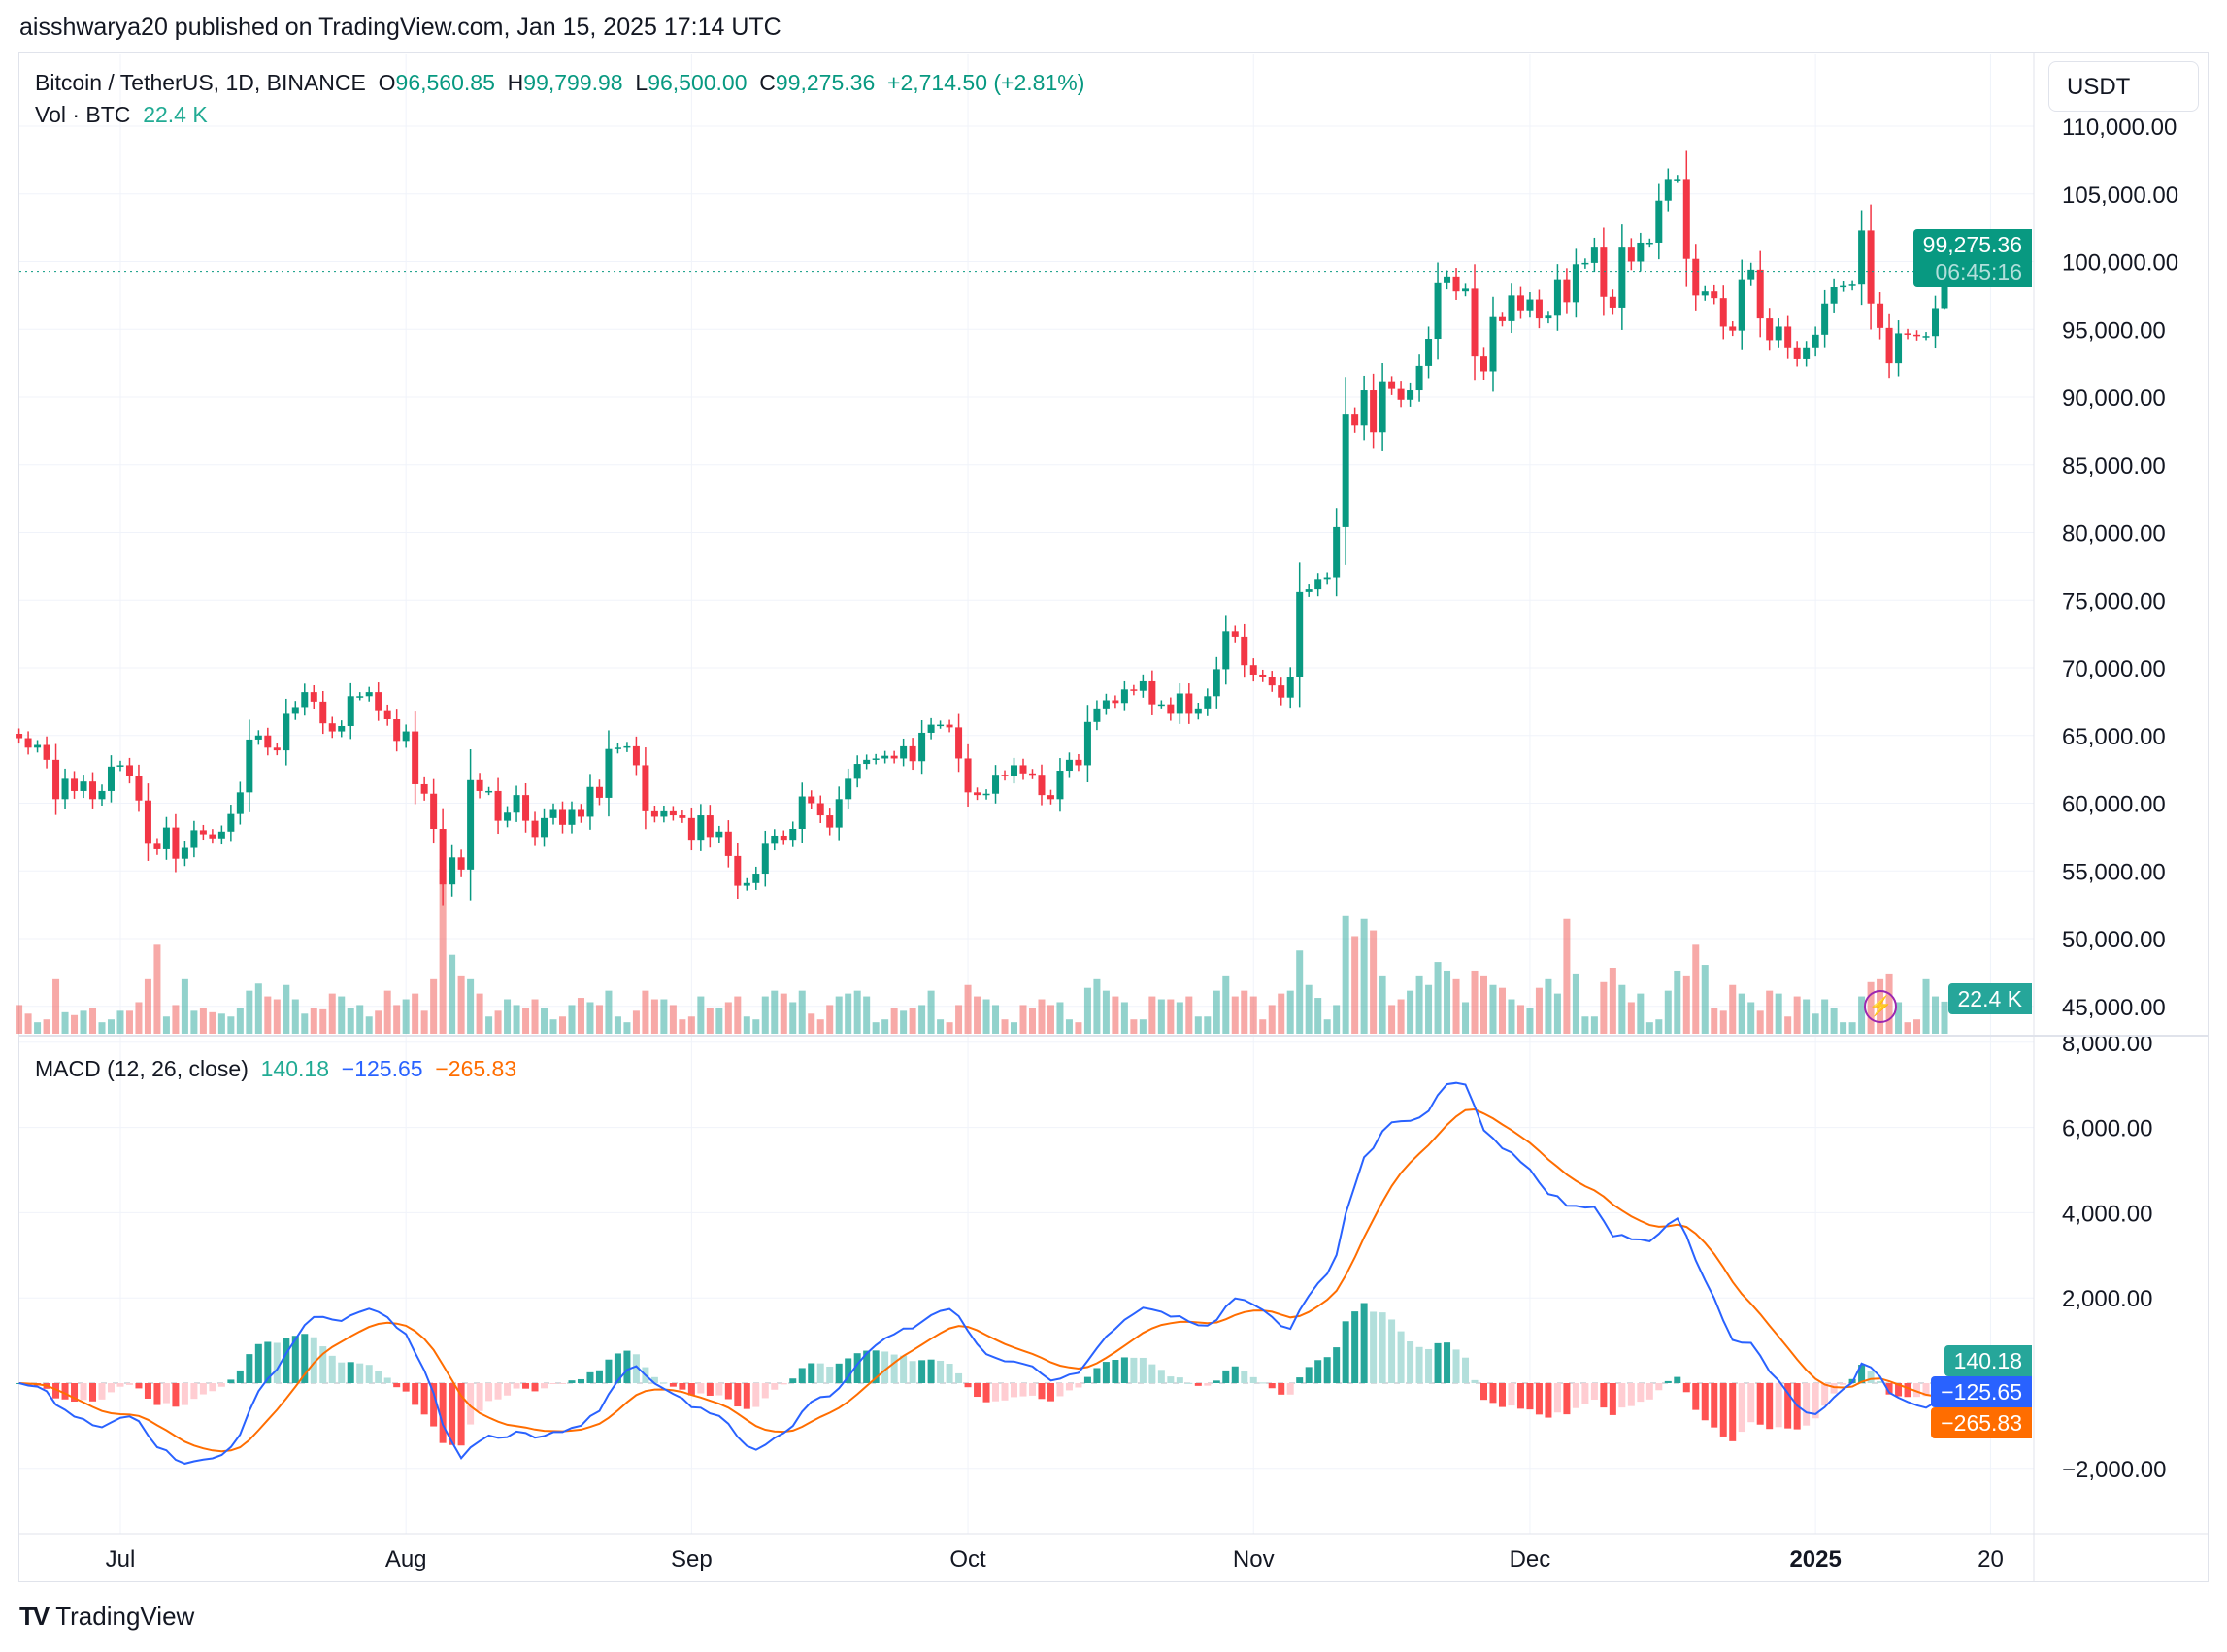  What do you see at coordinates (2114, 1470) in the screenshot?
I see `macd-tick-label: −2,000.00` at bounding box center [2114, 1470].